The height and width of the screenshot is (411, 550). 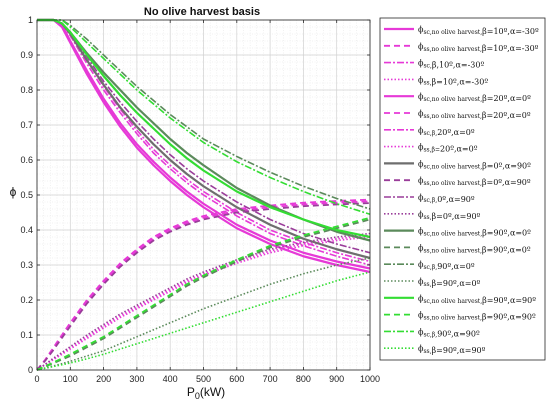 I want to click on x-tick-label: 1000, so click(x=370, y=379).